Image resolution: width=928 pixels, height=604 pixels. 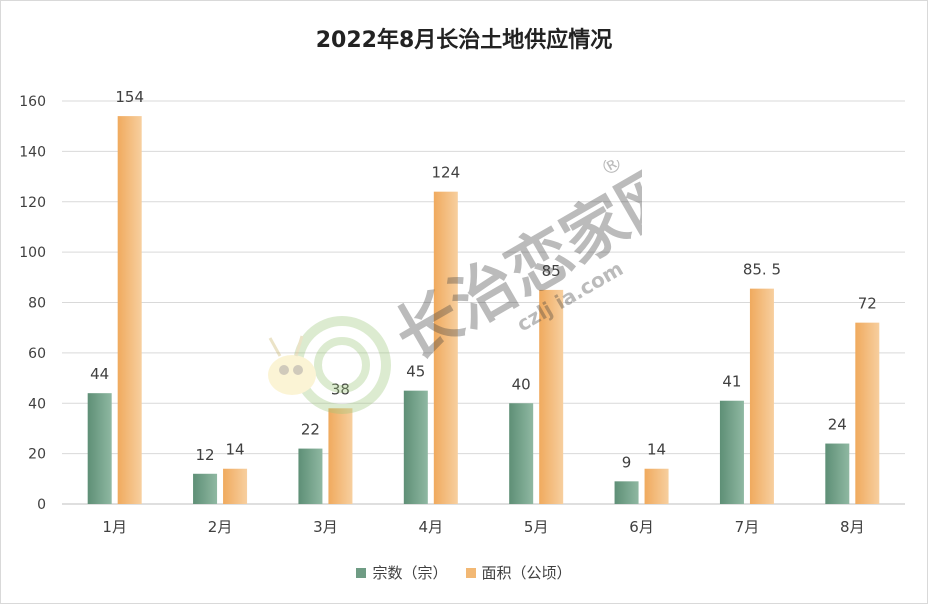 What do you see at coordinates (340, 389) in the screenshot?
I see `data-label: 38` at bounding box center [340, 389].